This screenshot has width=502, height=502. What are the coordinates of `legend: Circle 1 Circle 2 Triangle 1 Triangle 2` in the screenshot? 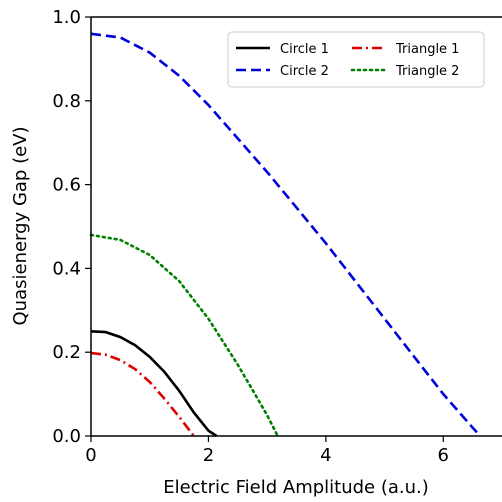 It's located at (356, 59).